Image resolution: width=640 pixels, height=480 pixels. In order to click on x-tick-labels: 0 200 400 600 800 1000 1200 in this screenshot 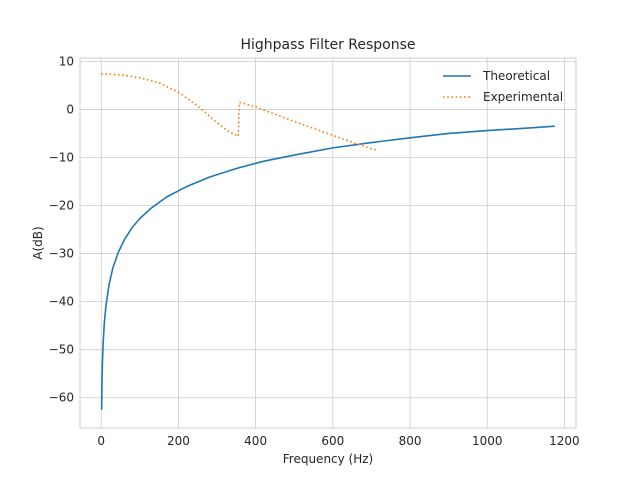, I will do `click(338, 441)`.